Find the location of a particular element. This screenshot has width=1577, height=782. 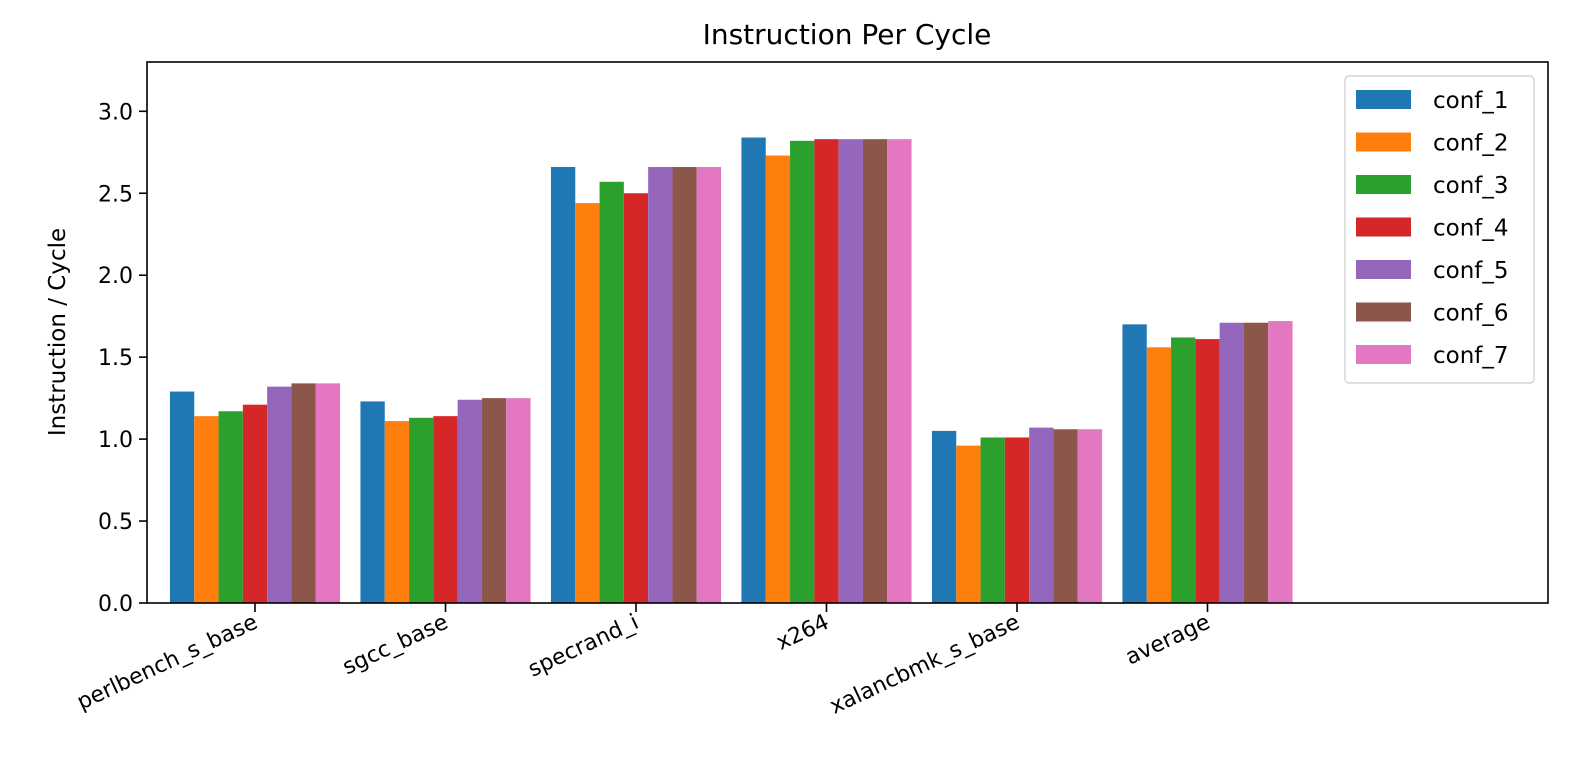

bar-conf_1-specrand_i is located at coordinates (563, 385).